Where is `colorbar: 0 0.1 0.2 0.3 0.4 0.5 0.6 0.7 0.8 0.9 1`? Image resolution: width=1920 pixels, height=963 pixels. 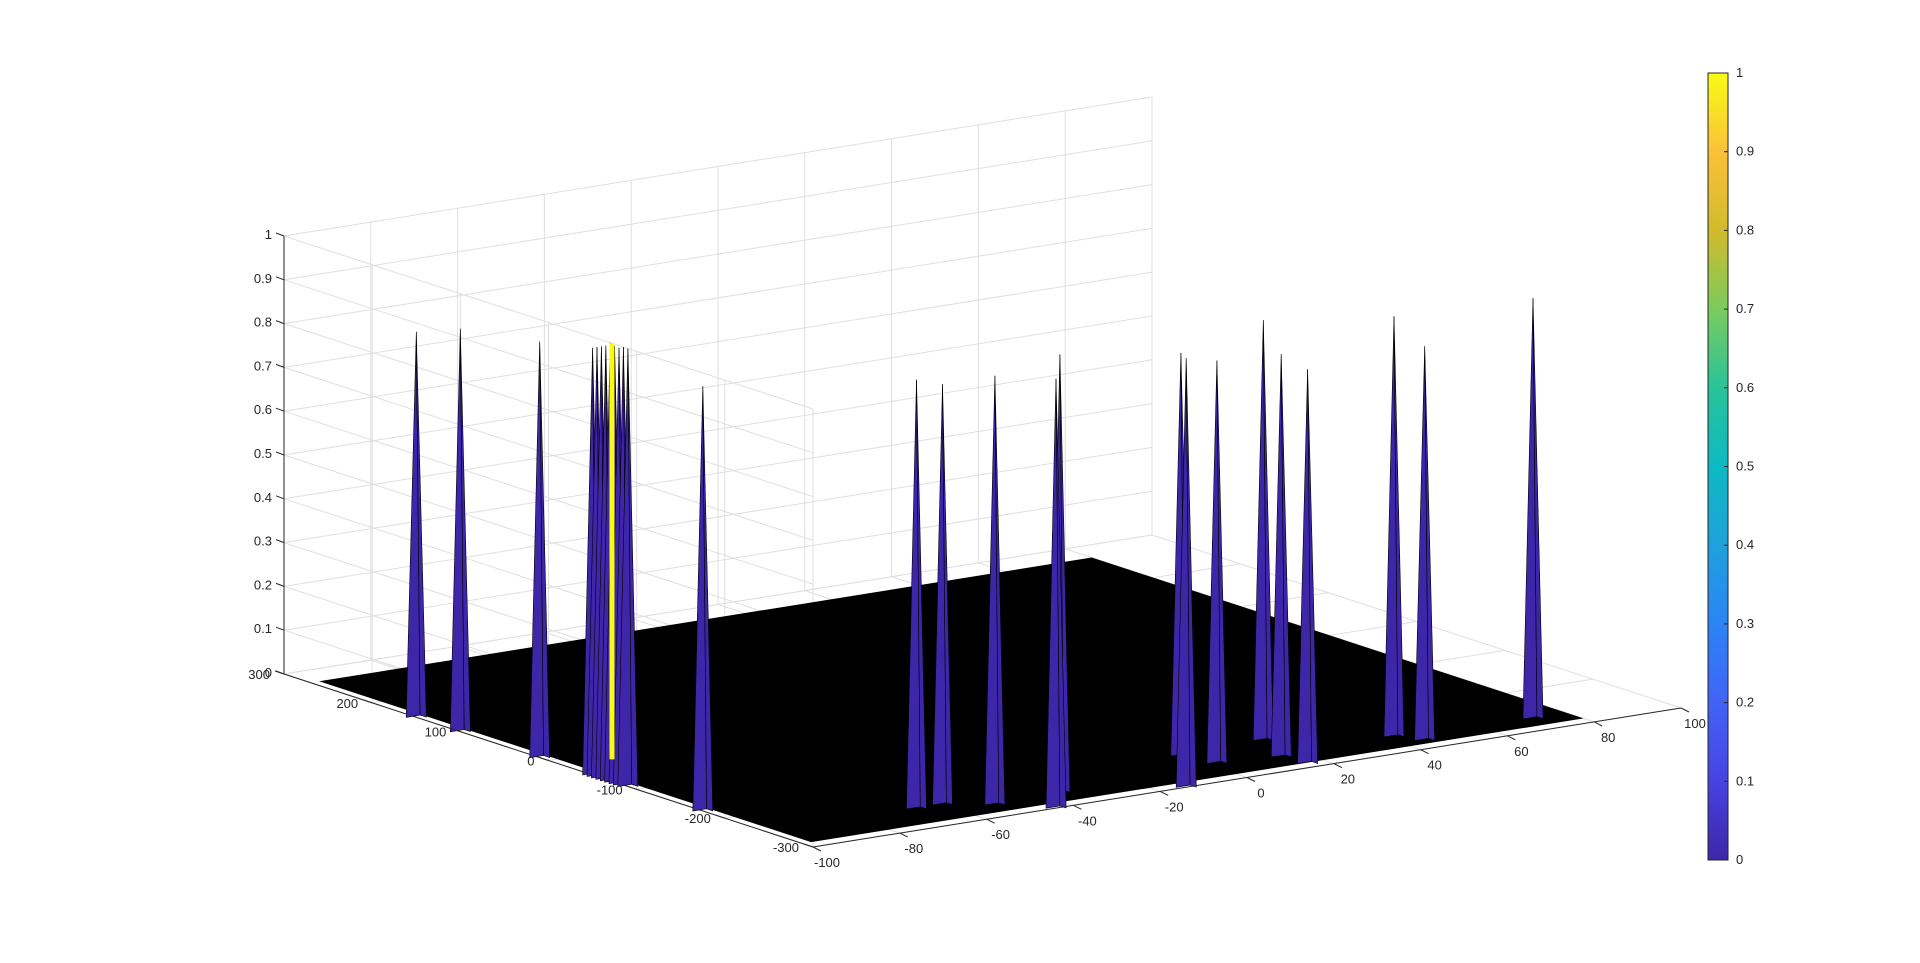
colorbar: 0 0.1 0.2 0.3 0.4 0.5 0.6 0.7 0.8 0.9 1 is located at coordinates (1730, 466).